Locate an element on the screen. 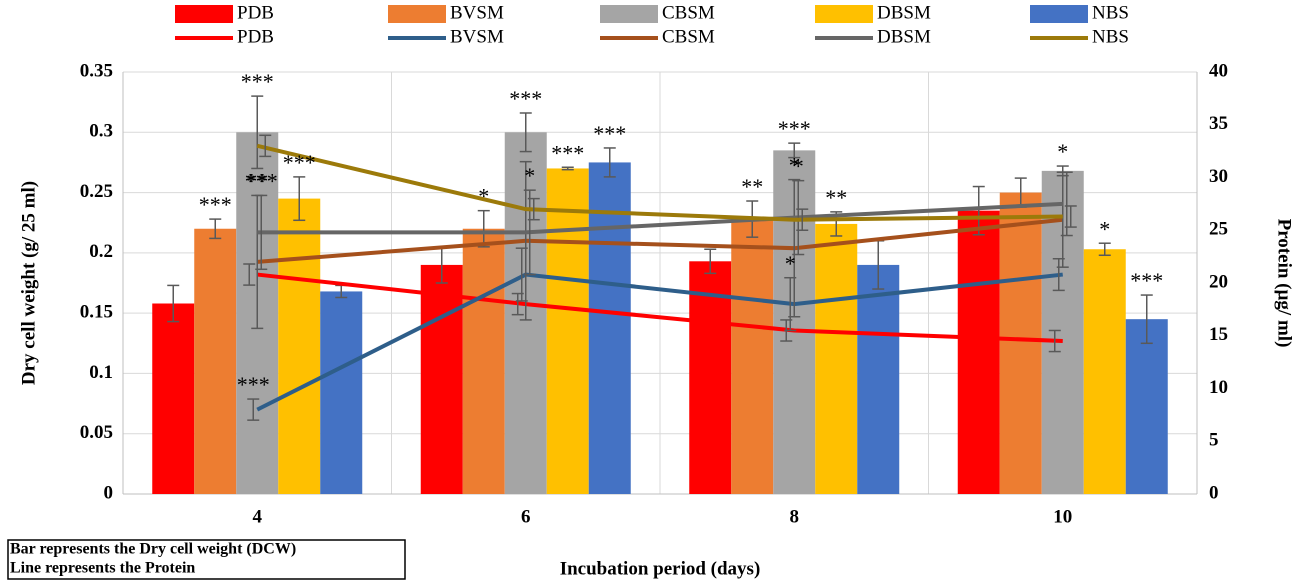 Image resolution: width=1297 pixels, height=584 pixels. y-tick-label: 0.3 is located at coordinates (101, 131).